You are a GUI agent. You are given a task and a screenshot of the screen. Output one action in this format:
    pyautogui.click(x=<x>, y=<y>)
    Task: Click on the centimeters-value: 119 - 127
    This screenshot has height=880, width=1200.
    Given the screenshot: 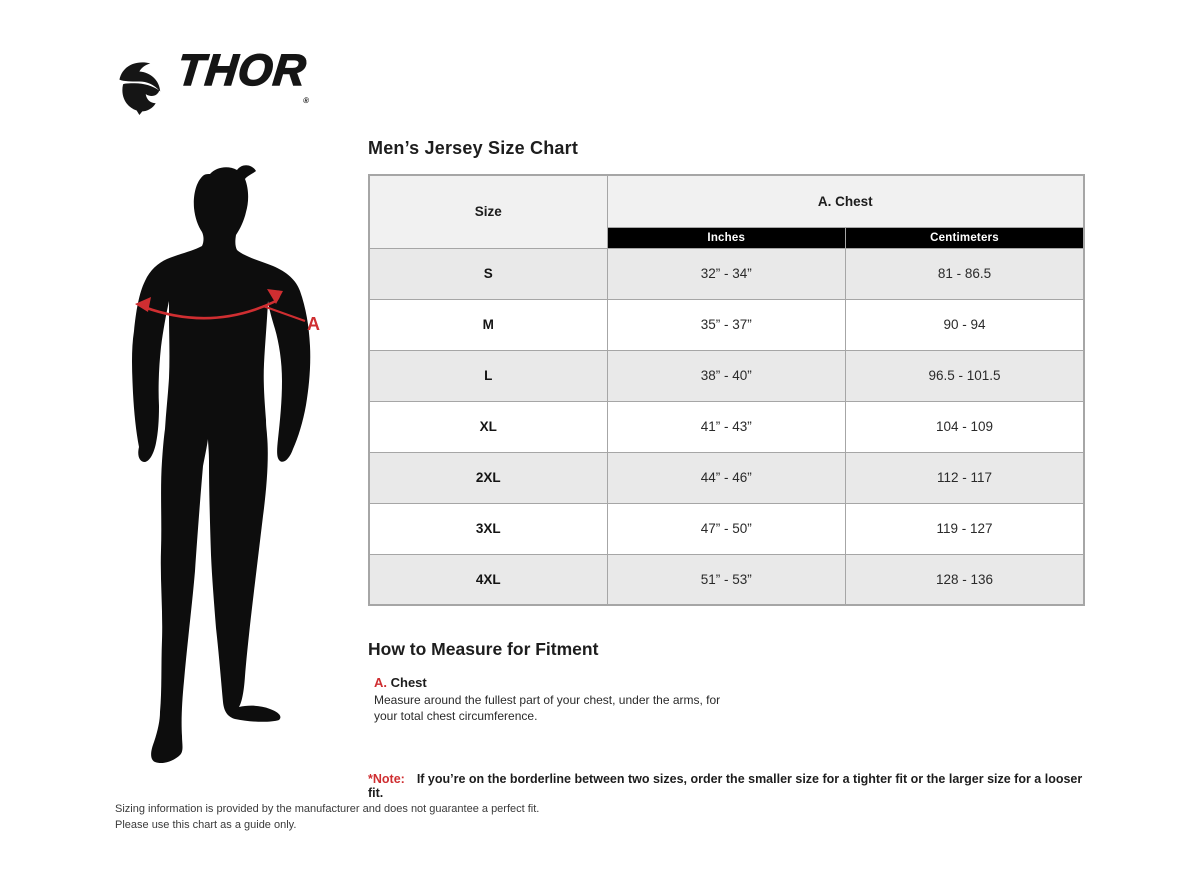 What is the action you would take?
    pyautogui.click(x=965, y=528)
    